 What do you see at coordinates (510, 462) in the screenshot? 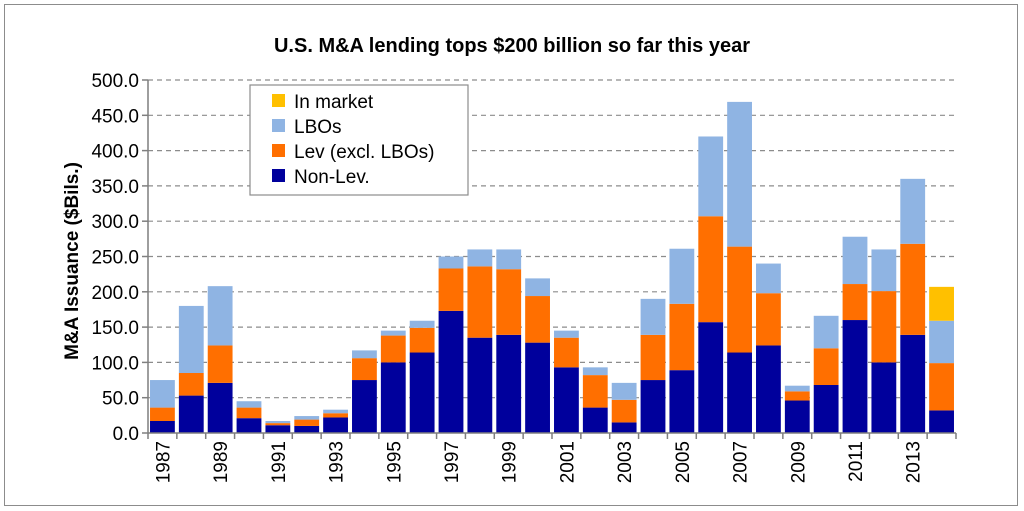
I see `x-tick-label: 1999` at bounding box center [510, 462].